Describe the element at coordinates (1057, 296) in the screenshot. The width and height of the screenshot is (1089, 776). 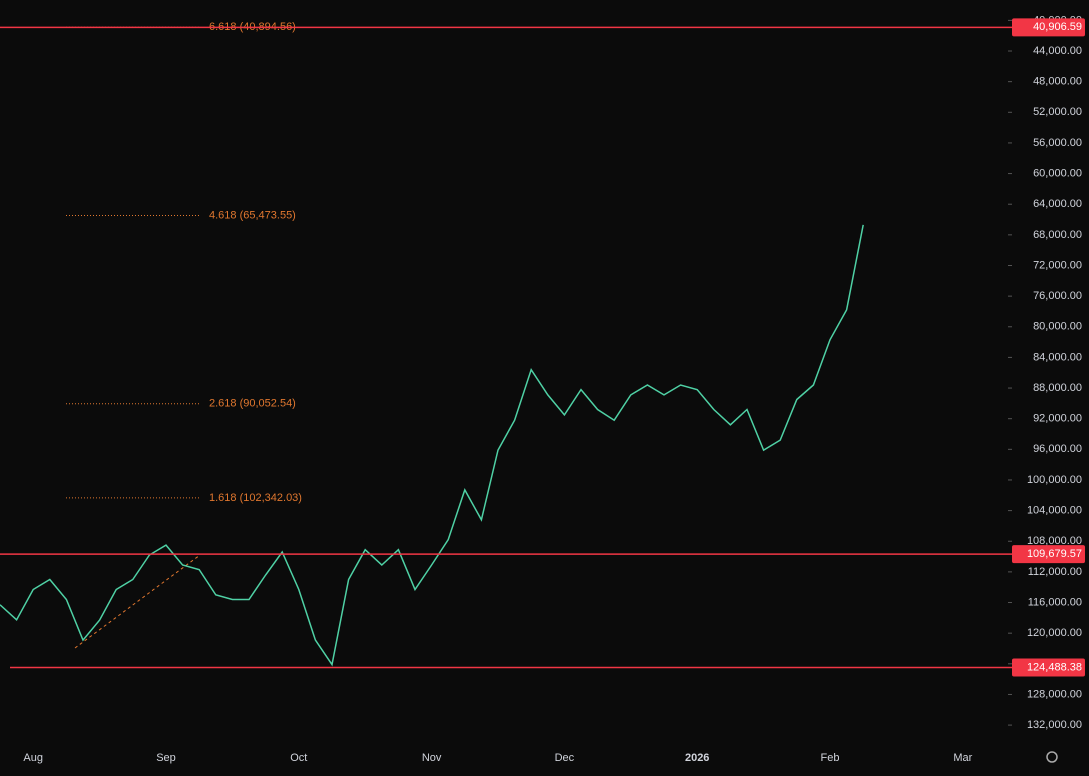
I see `y-tick-label: 76,000.00` at that location.